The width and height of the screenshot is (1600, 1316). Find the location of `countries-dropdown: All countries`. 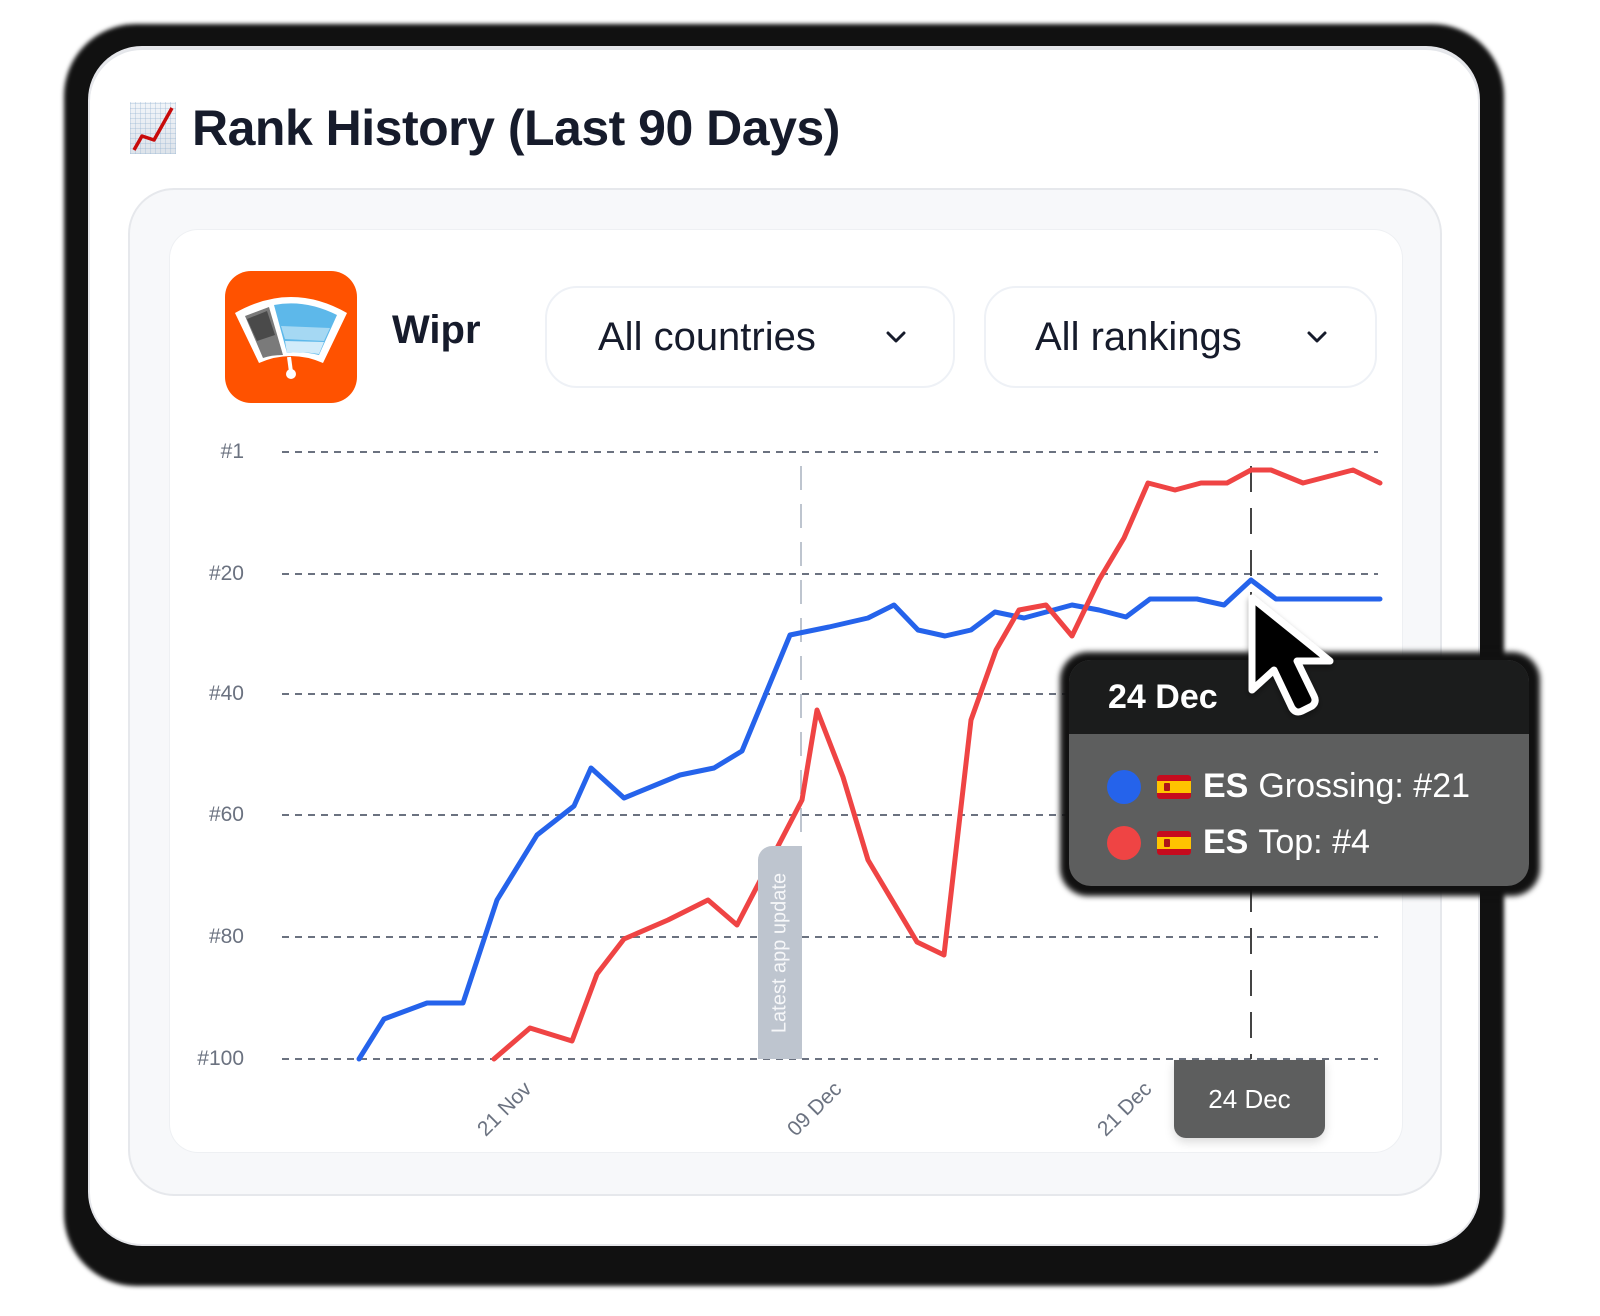

countries-dropdown: All countries is located at coordinates (750, 337).